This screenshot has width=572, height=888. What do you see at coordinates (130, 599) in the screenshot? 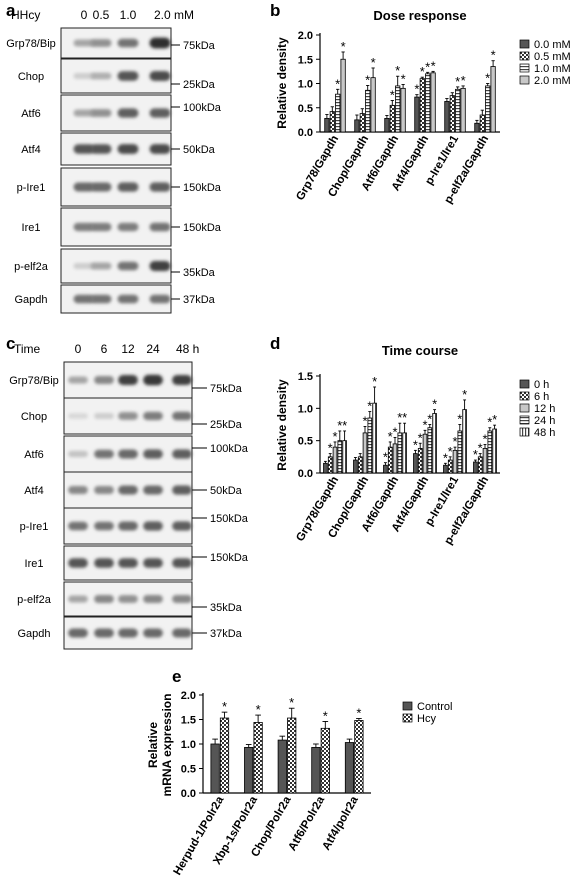
I see `blot-row: p-elf2a 35kDa` at bounding box center [130, 599].